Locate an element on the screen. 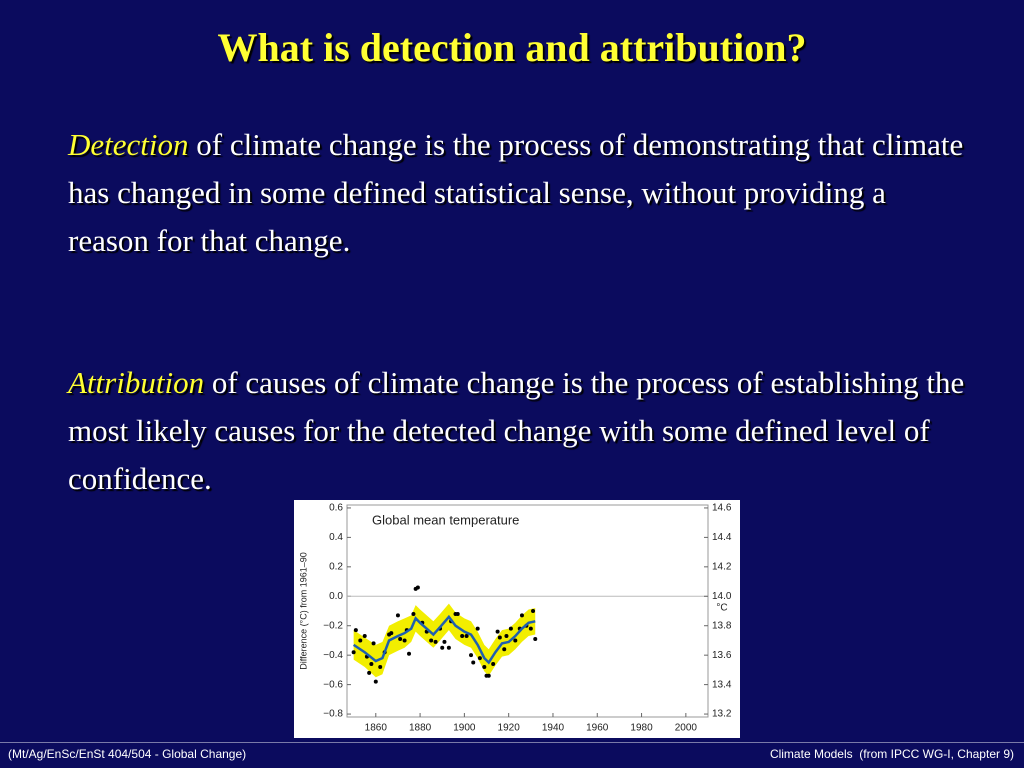 This screenshot has height=768, width=1024. y2-axis-label: °C is located at coordinates (721, 608).